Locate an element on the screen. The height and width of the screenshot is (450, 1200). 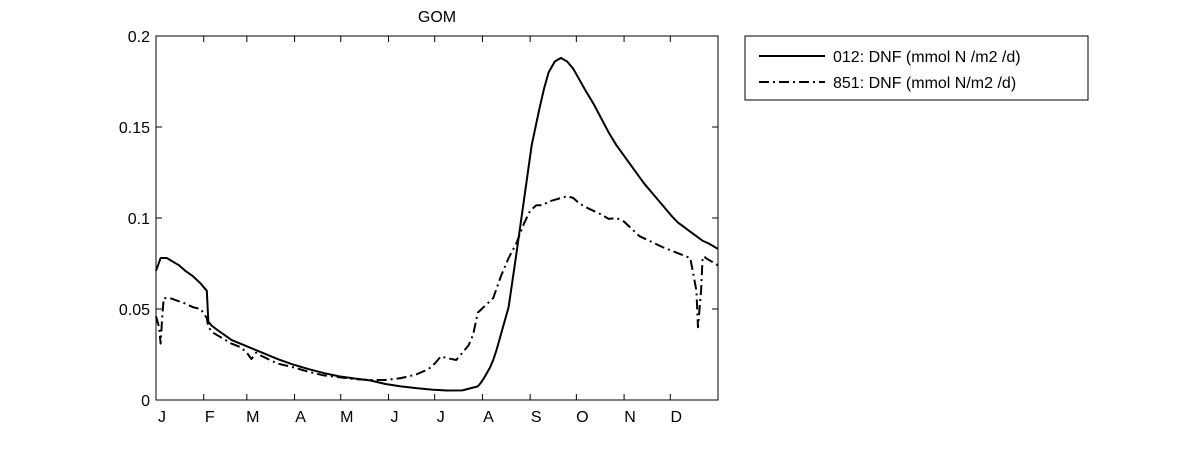
x-tick-label: S is located at coordinates (536, 417).